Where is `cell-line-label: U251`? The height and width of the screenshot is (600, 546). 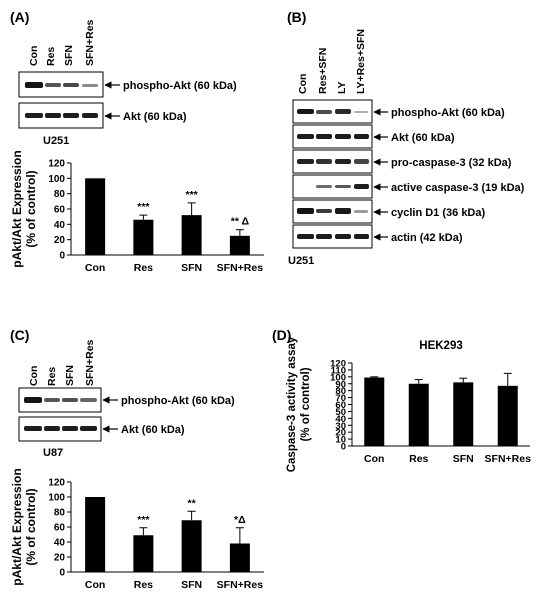
cell-line-label: U251 is located at coordinates (56, 141).